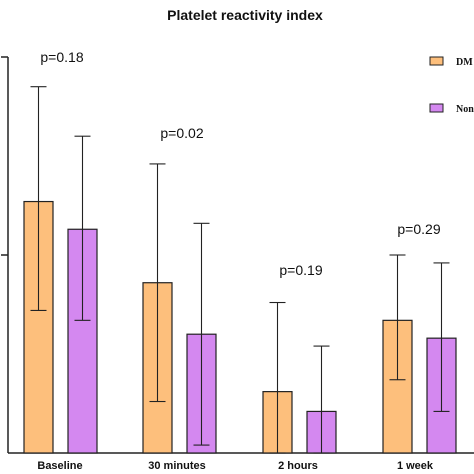 This screenshot has height=474, width=474. What do you see at coordinates (464, 62) in the screenshot?
I see `legend-label-dm: DM` at bounding box center [464, 62].